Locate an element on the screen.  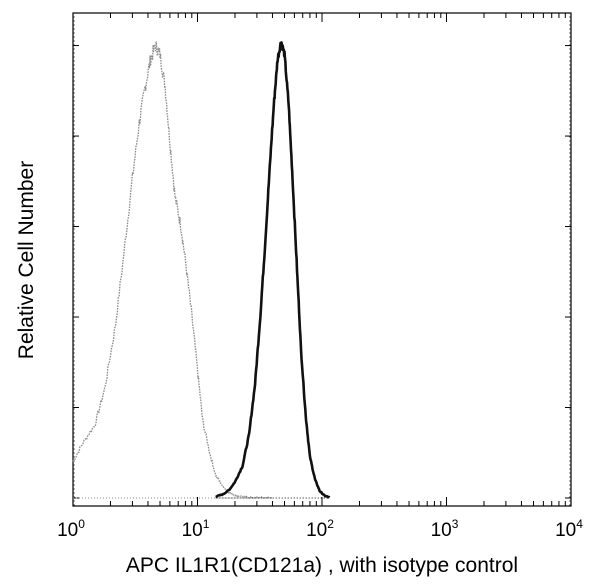
x-tick-labels: 10⁰ 10¹ 10² 10³ 10⁴ is located at coordinates (320, 529).